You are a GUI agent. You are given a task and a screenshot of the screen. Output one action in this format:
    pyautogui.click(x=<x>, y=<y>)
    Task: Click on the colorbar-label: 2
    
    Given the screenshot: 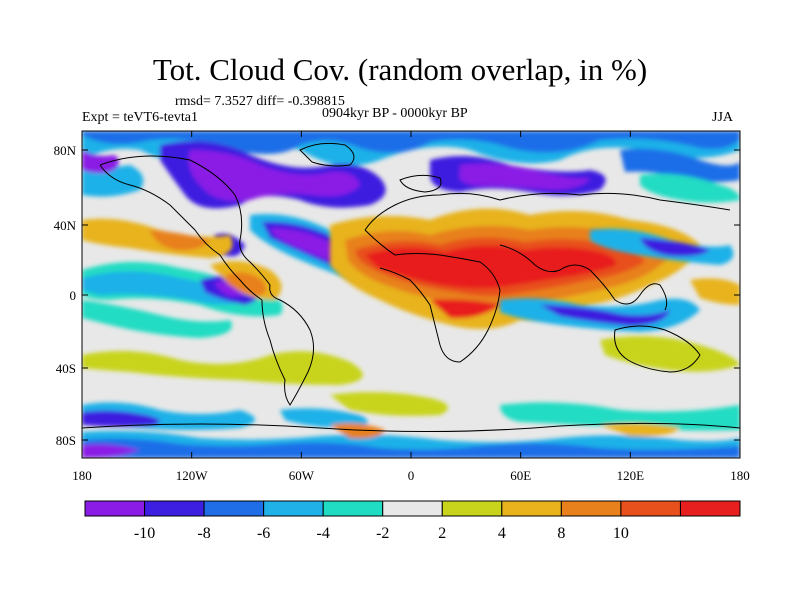 What is the action you would take?
    pyautogui.click(x=442, y=533)
    